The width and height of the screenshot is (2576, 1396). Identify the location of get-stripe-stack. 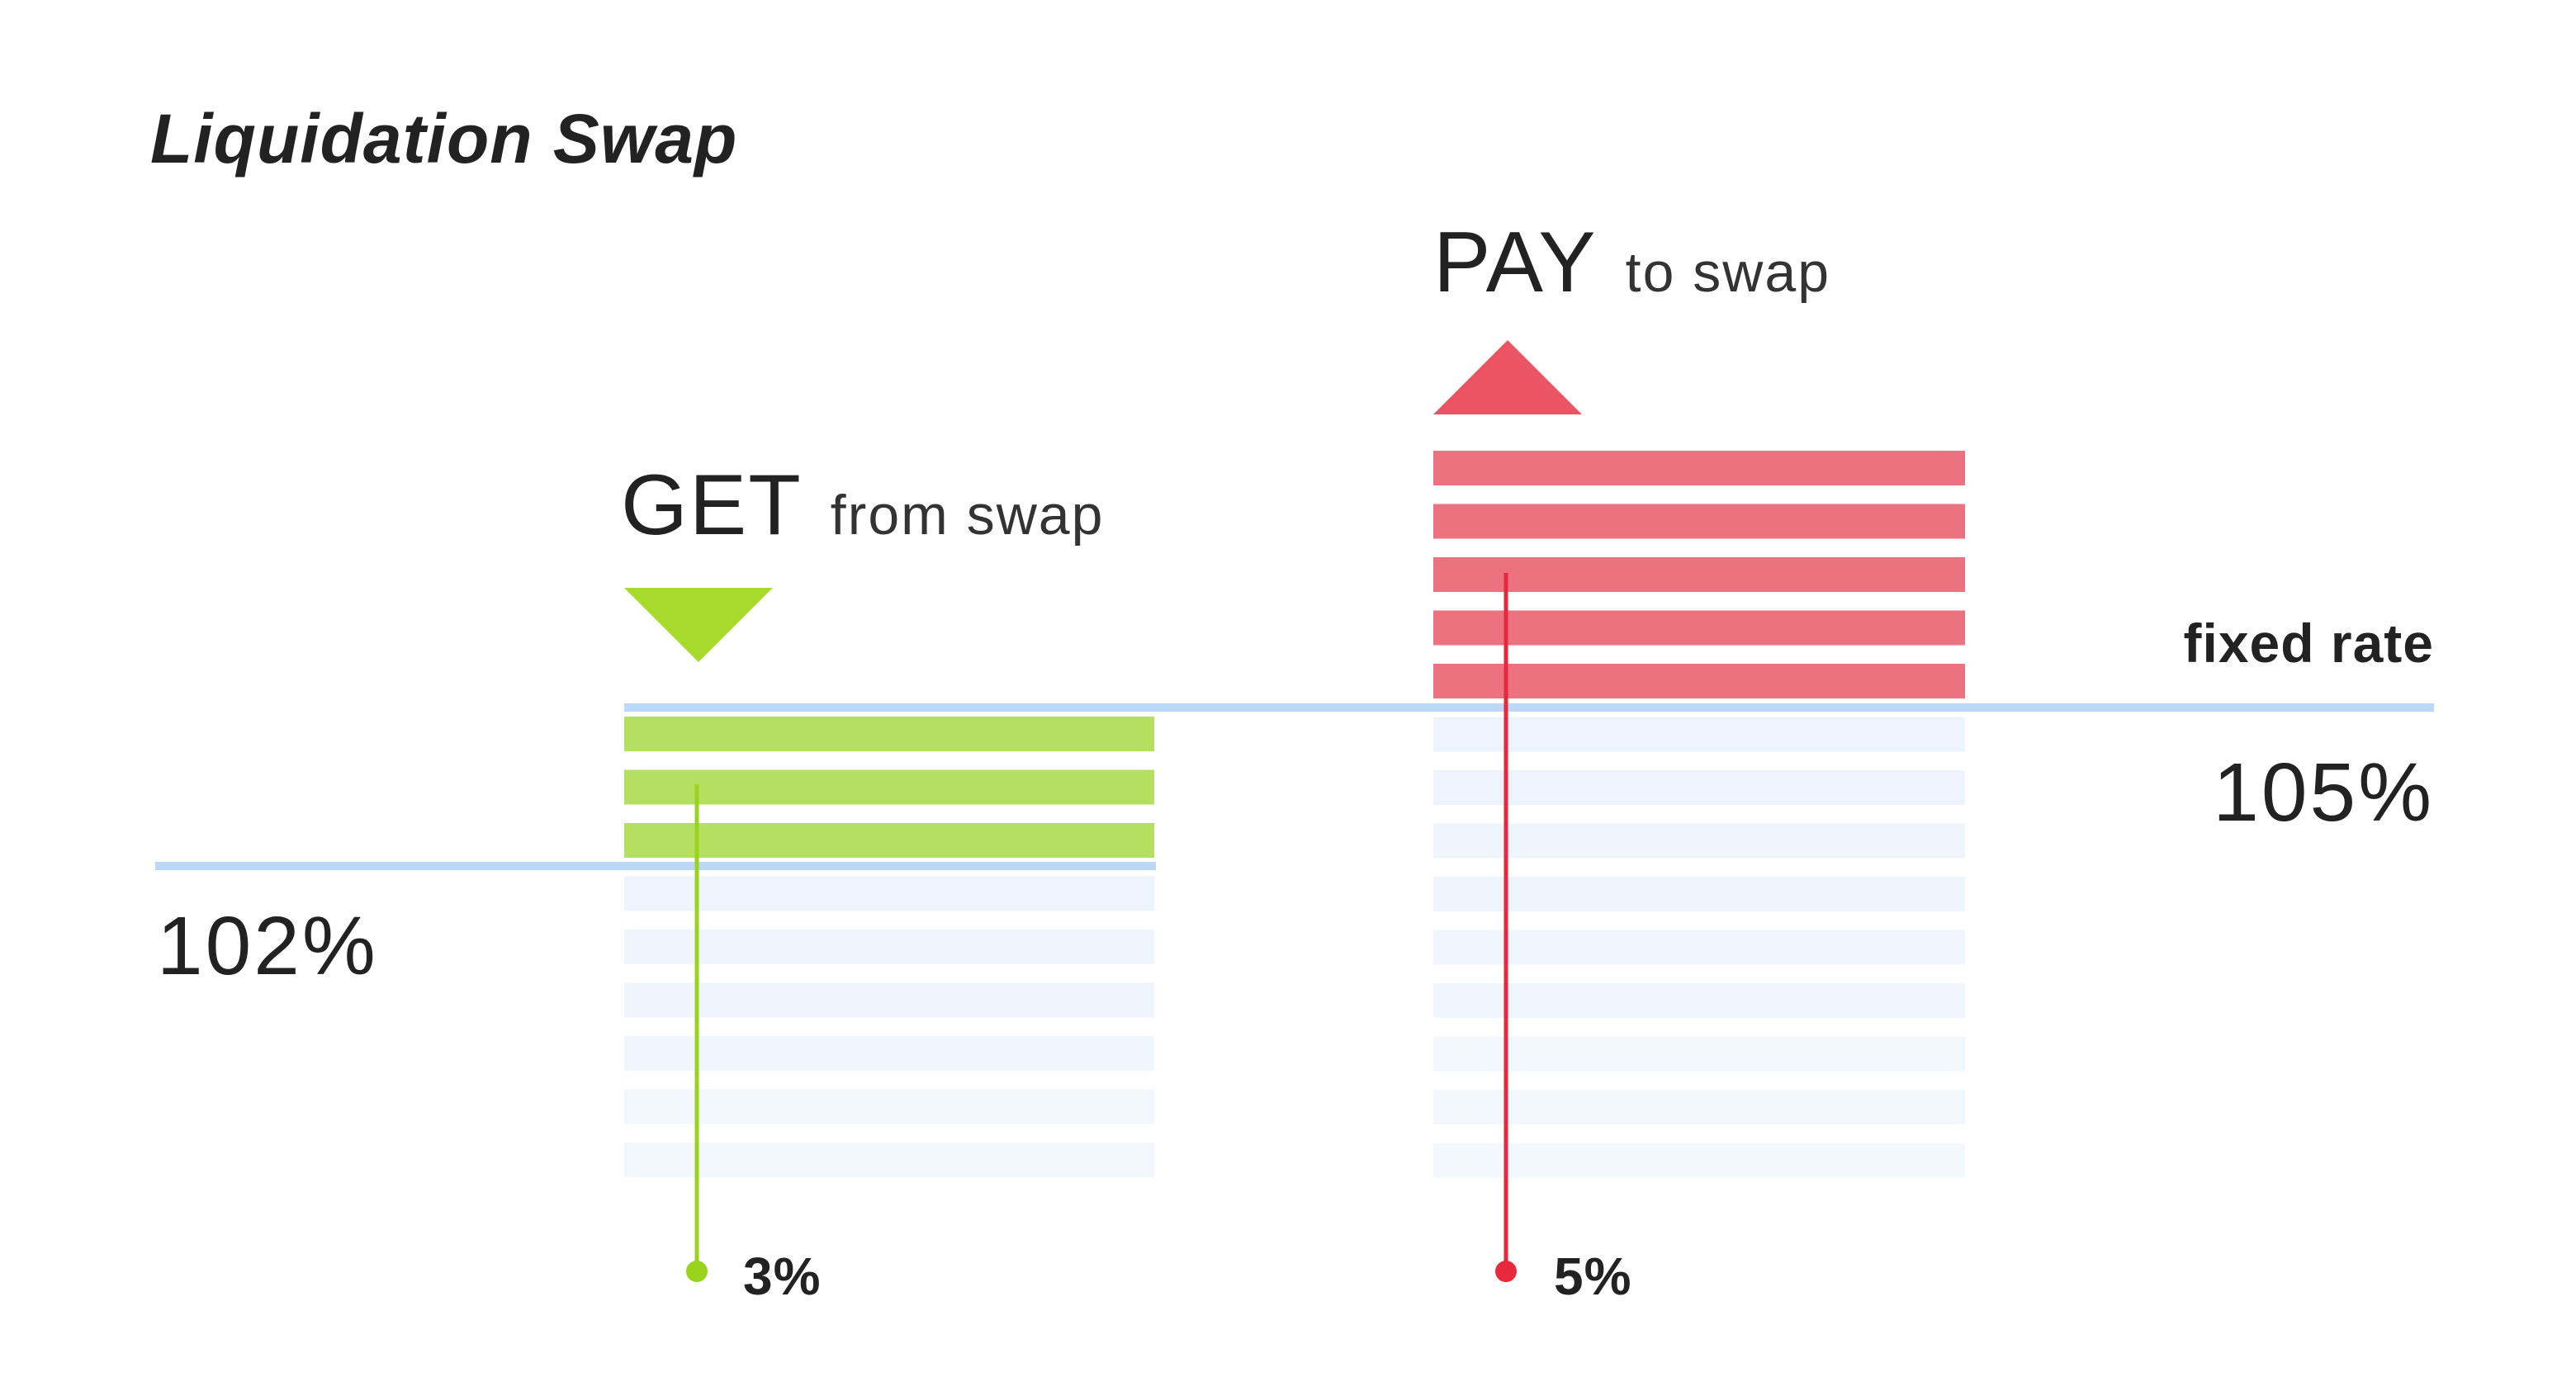
(889, 947).